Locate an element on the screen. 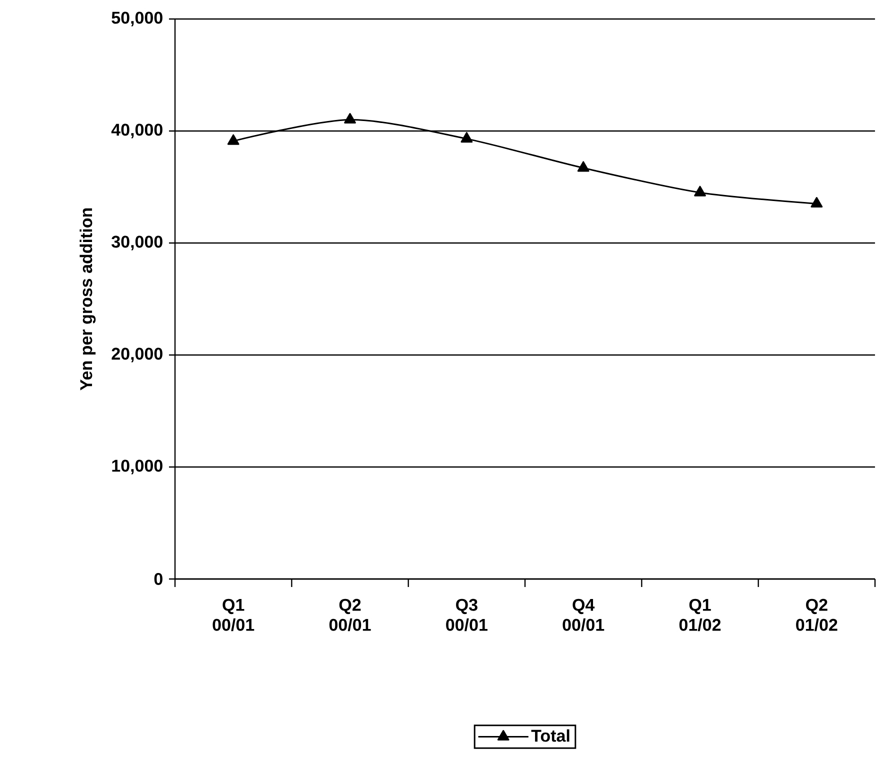  y-tick-label: 0 is located at coordinates (158, 579).